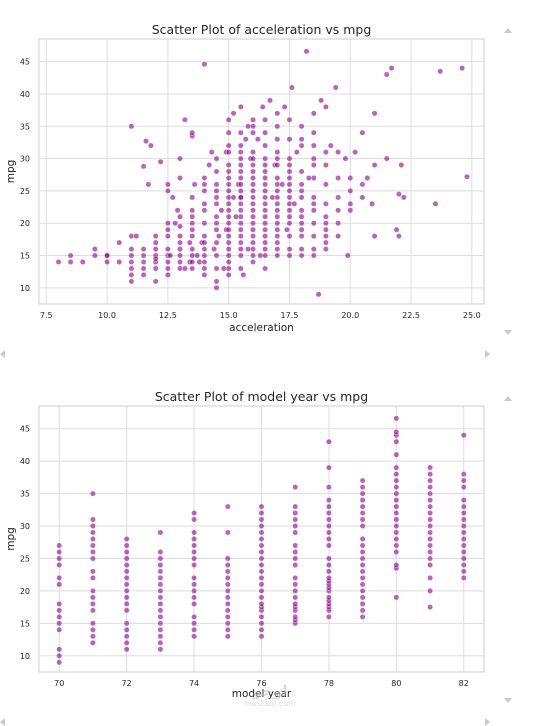  I want to click on watermark-logo: لوجو, so click(270, 691).